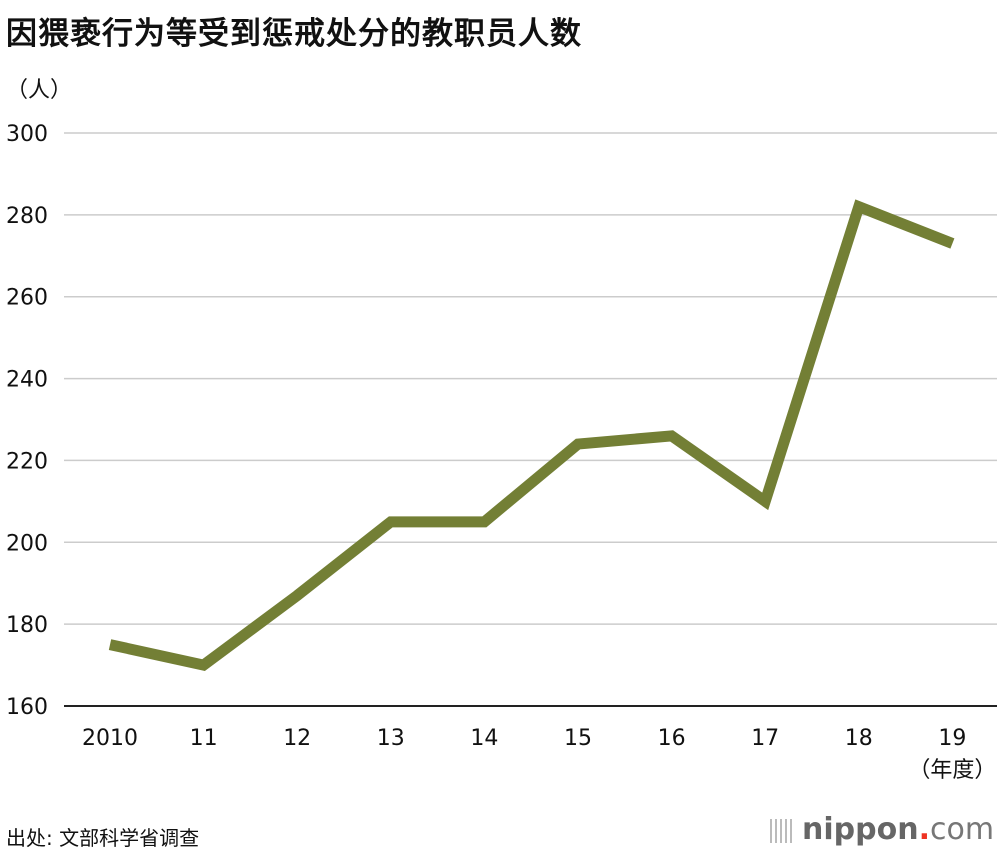 This screenshot has width=1000, height=856. I want to click on x-tick-label: 19, so click(952, 738).